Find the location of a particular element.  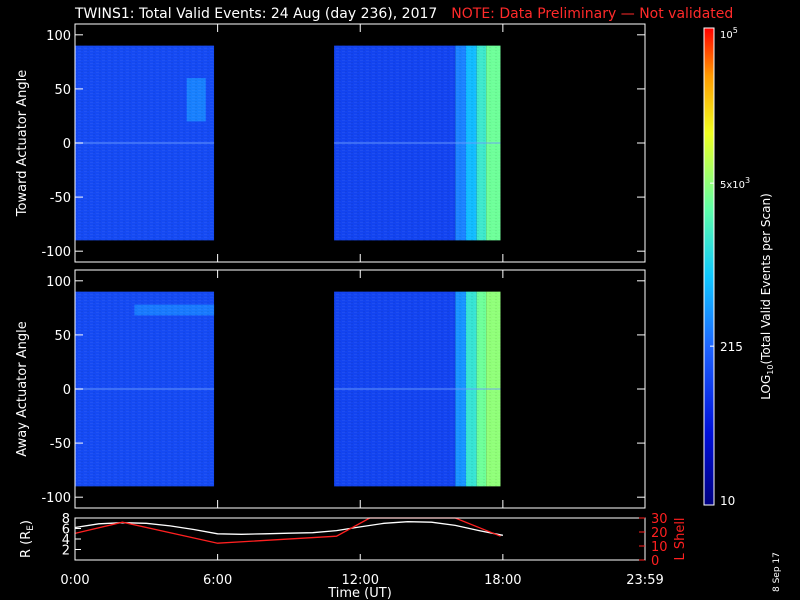

y-tick-label: 6 is located at coordinates (66, 530).